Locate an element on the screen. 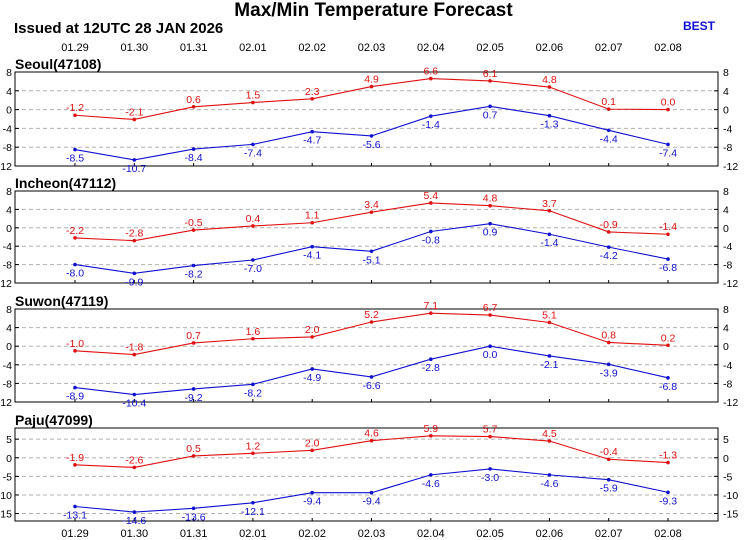 The height and width of the screenshot is (540, 747). y-tick-label-right: -8 is located at coordinates (727, 384).